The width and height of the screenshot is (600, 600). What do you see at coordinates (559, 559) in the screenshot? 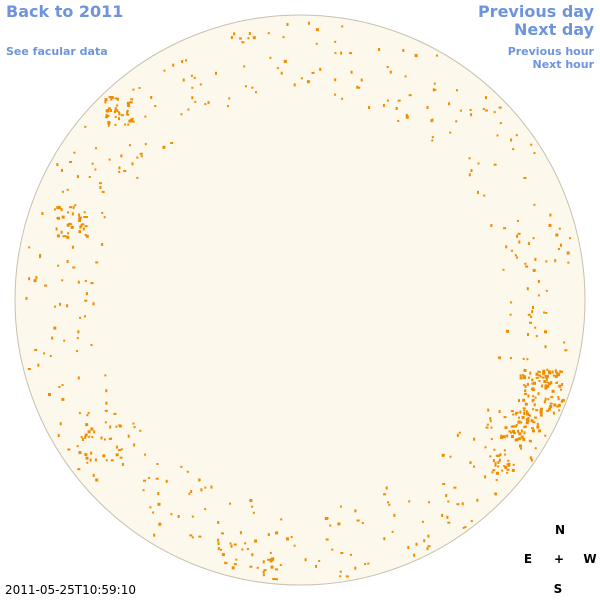
I see `compass-center-icon: +` at bounding box center [559, 559].